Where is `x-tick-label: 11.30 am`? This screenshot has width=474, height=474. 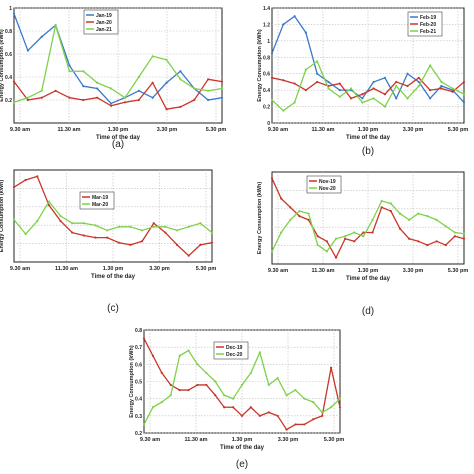
x-tick-label: 11.30 am is located at coordinates (323, 271).